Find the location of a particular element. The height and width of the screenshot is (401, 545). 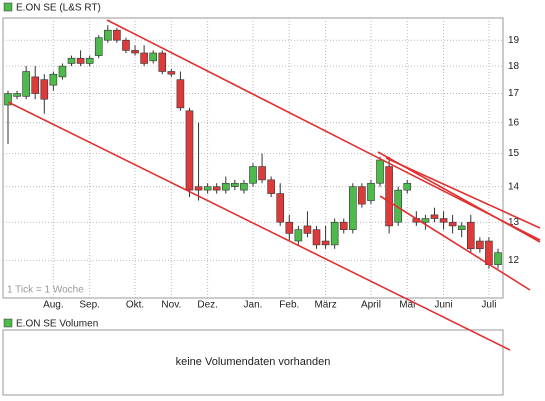

y-tick-label: 17 is located at coordinates (514, 93).